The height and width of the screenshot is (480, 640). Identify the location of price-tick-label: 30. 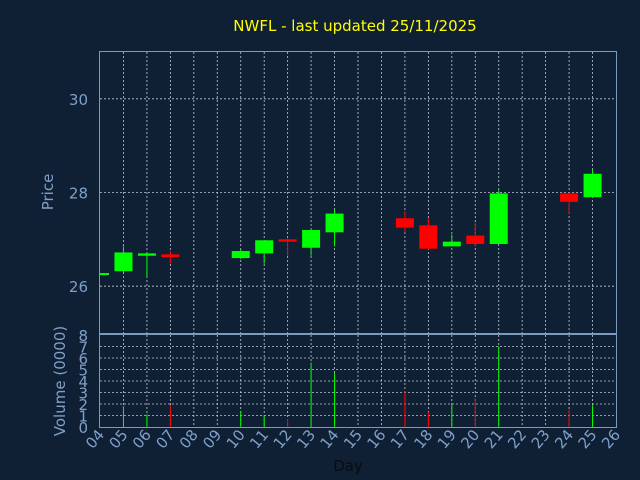
(78, 100).